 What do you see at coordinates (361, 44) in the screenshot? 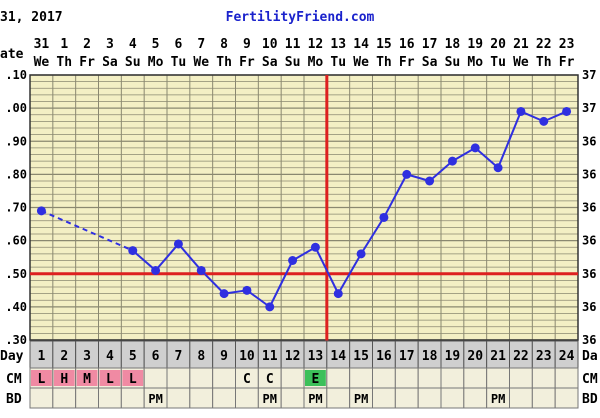
I see `date-label: 14` at bounding box center [361, 44].